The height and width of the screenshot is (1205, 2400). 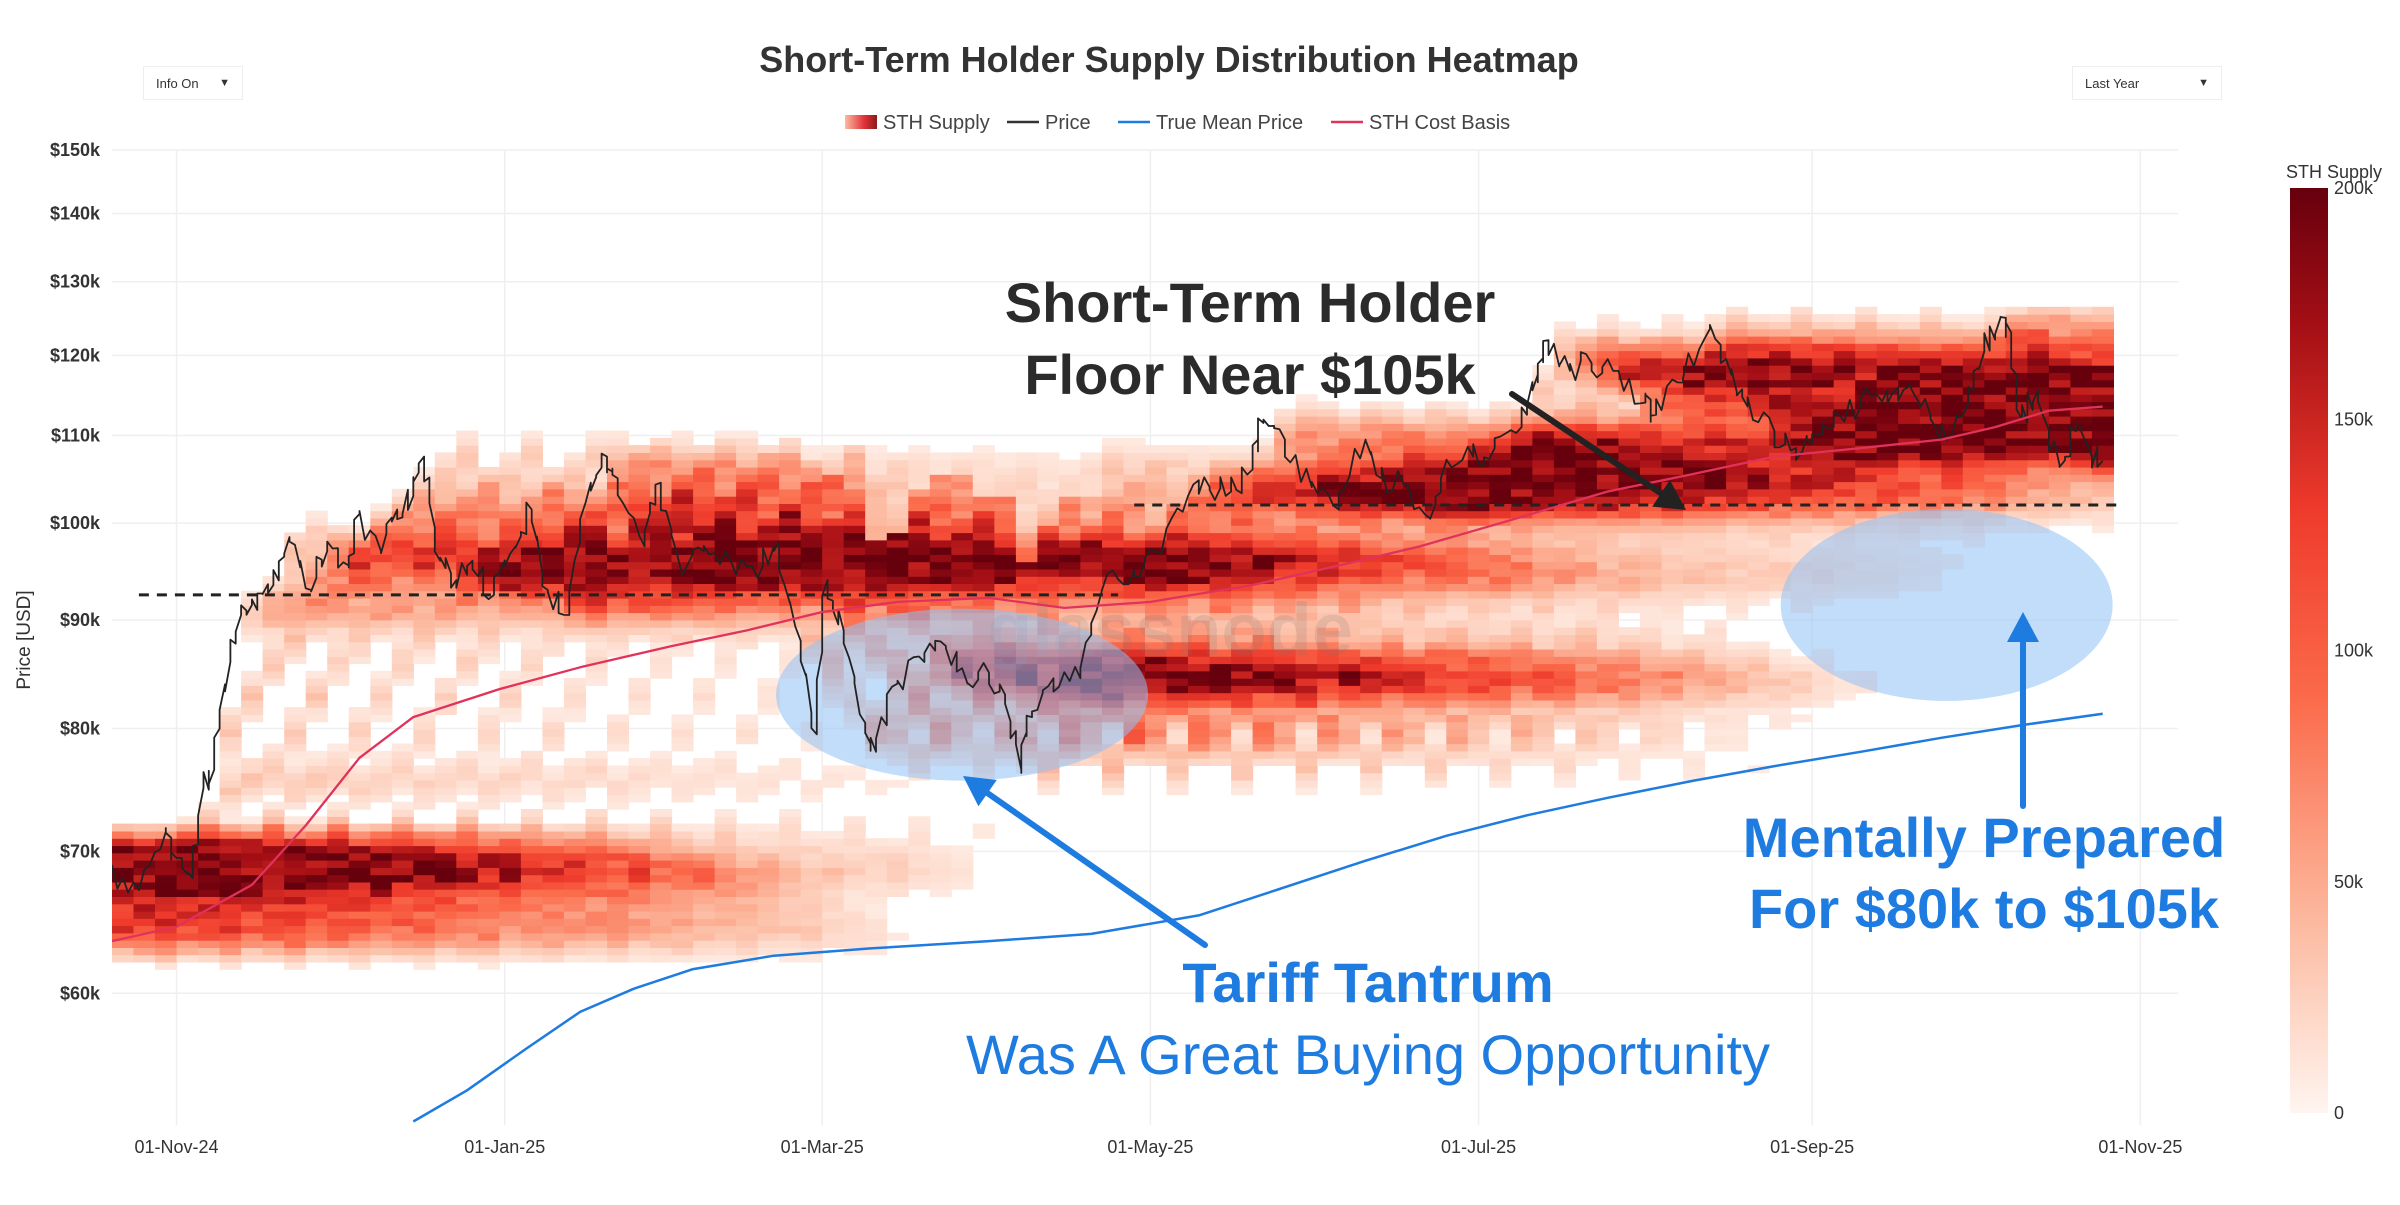 What do you see at coordinates (2147, 83) in the screenshot?
I see `range-select-dropdown: Last Year ▼` at bounding box center [2147, 83].